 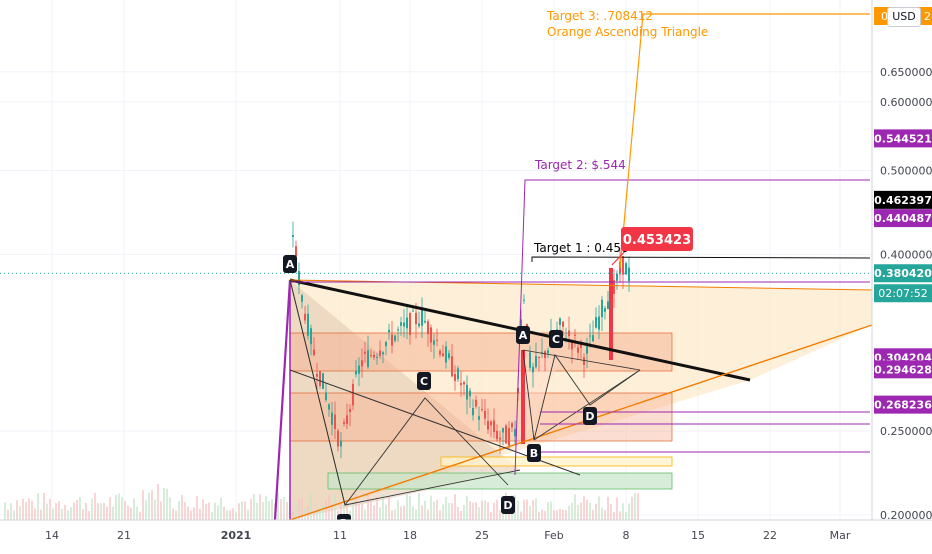 What do you see at coordinates (701, 259) in the screenshot?
I see `target-1-line` at bounding box center [701, 259].